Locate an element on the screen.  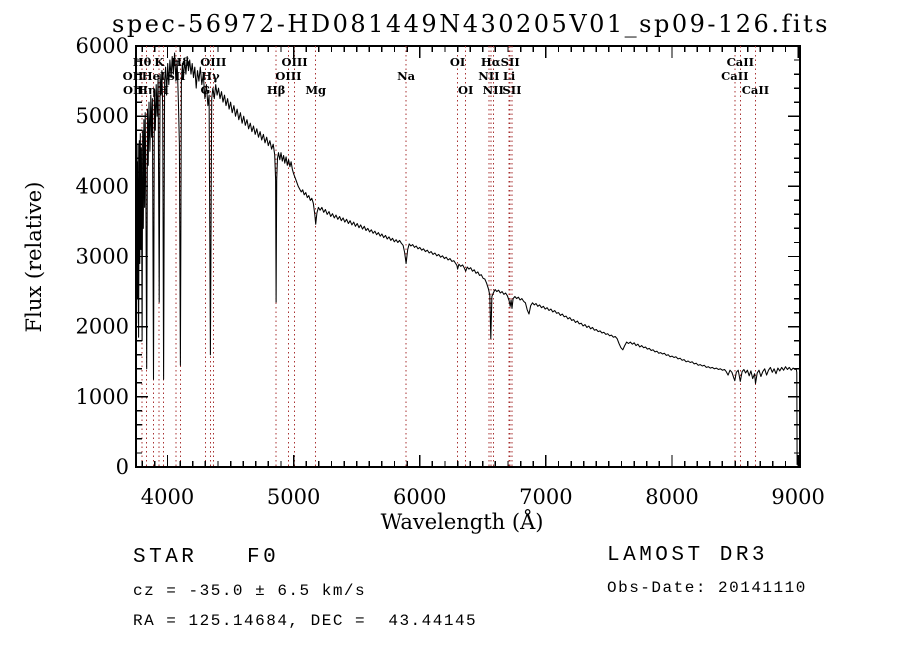
x-tick-label: 6000 is located at coordinates (419, 497).